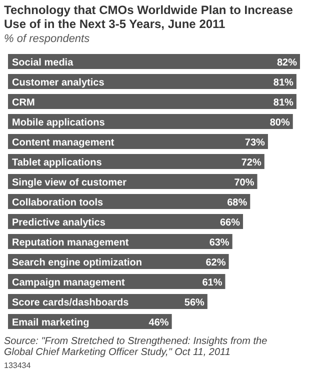 This screenshot has height=375, width=324. I want to click on y-tick-label: CRM, so click(23, 103).